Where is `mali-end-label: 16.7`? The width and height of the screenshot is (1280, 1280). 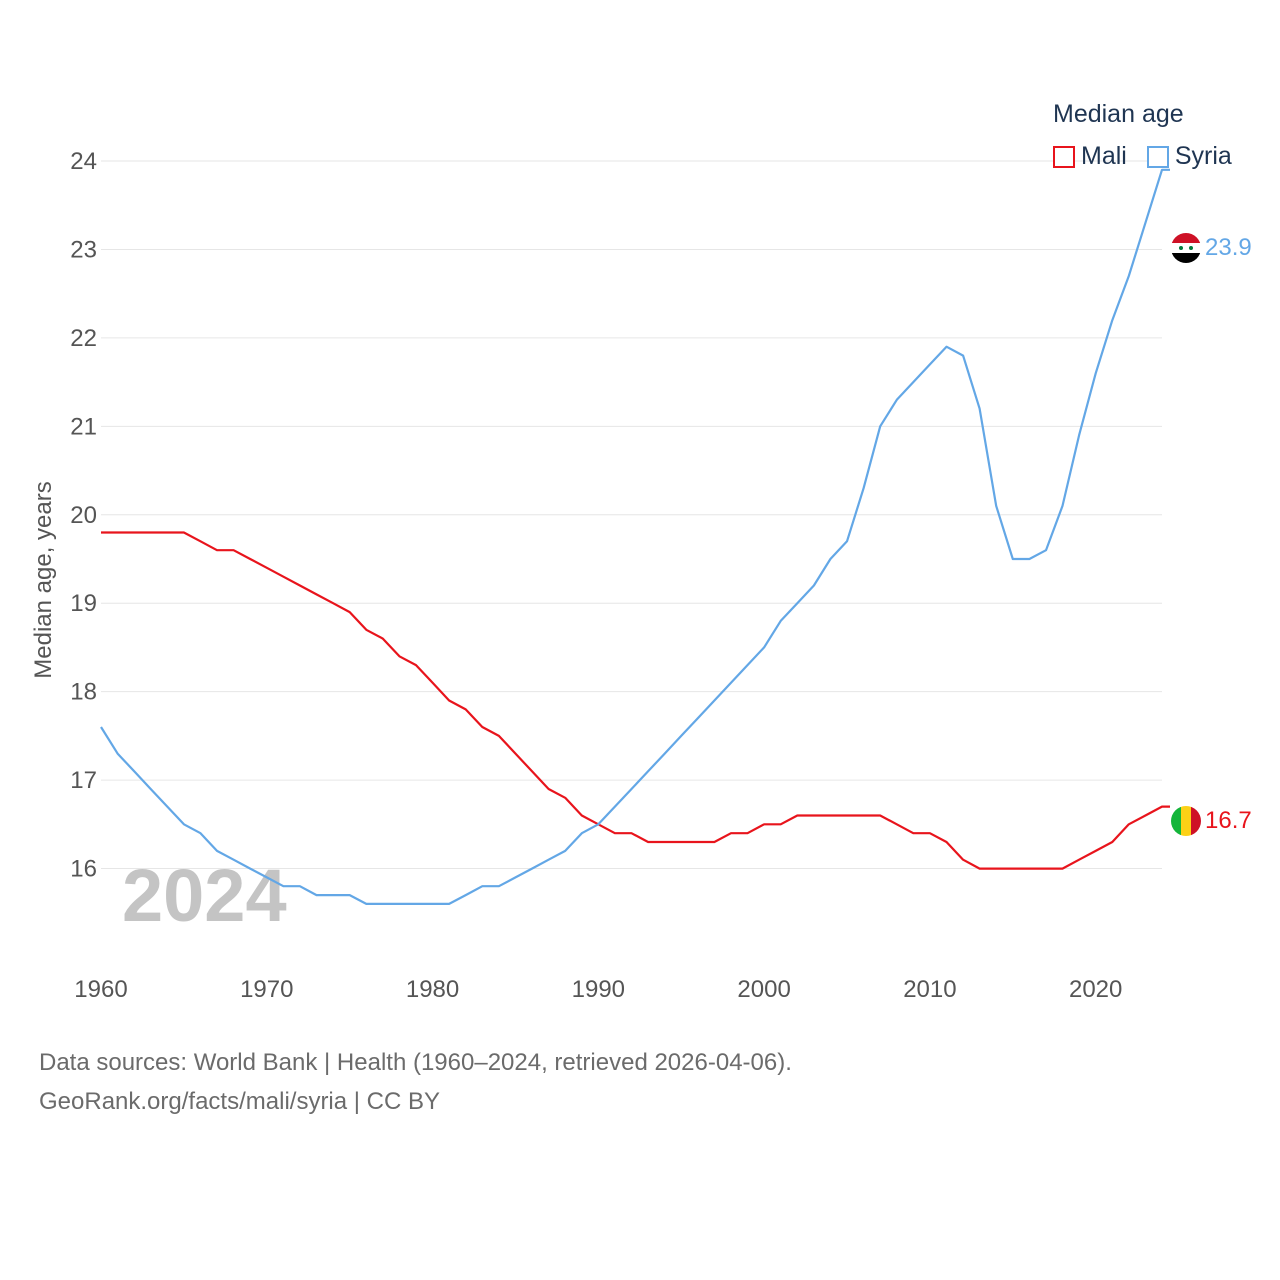 mali-end-label: 16.7 is located at coordinates (1228, 820).